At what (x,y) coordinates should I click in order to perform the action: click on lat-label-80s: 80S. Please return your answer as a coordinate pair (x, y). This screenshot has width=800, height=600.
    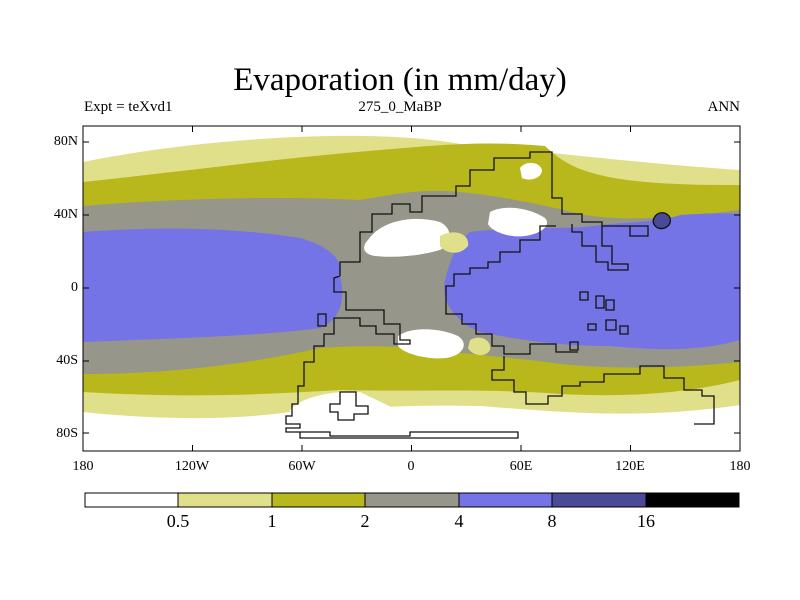
    Looking at the image, I should click on (67, 433).